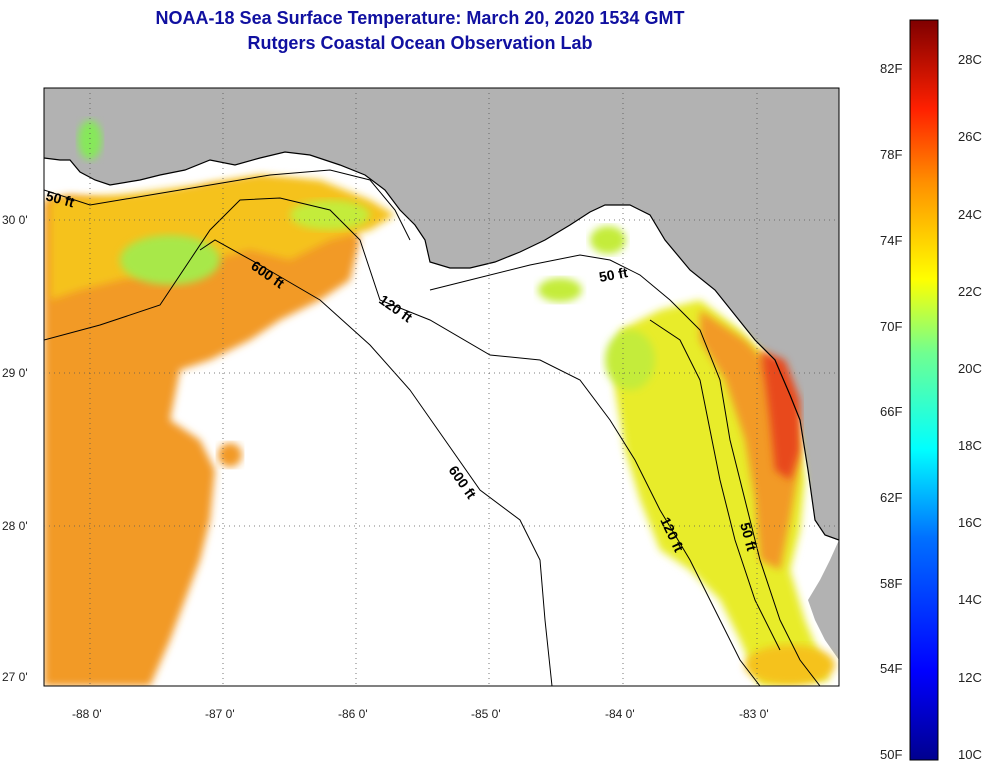 The image size is (992, 770). Describe the element at coordinates (15, 677) in the screenshot. I see `lat-tick-label: 27 0'` at that location.